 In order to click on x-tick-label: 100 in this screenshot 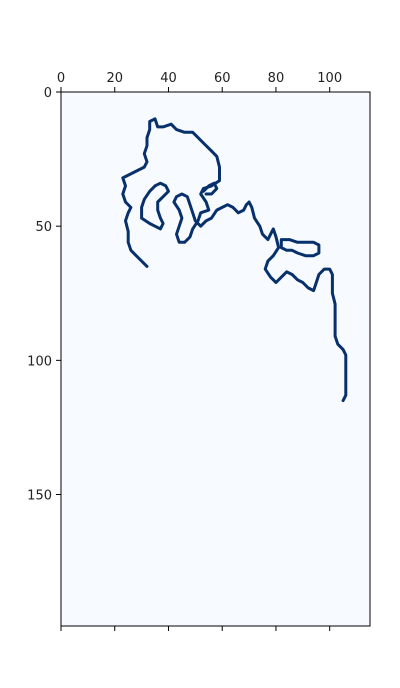, I will do `click(329, 78)`.